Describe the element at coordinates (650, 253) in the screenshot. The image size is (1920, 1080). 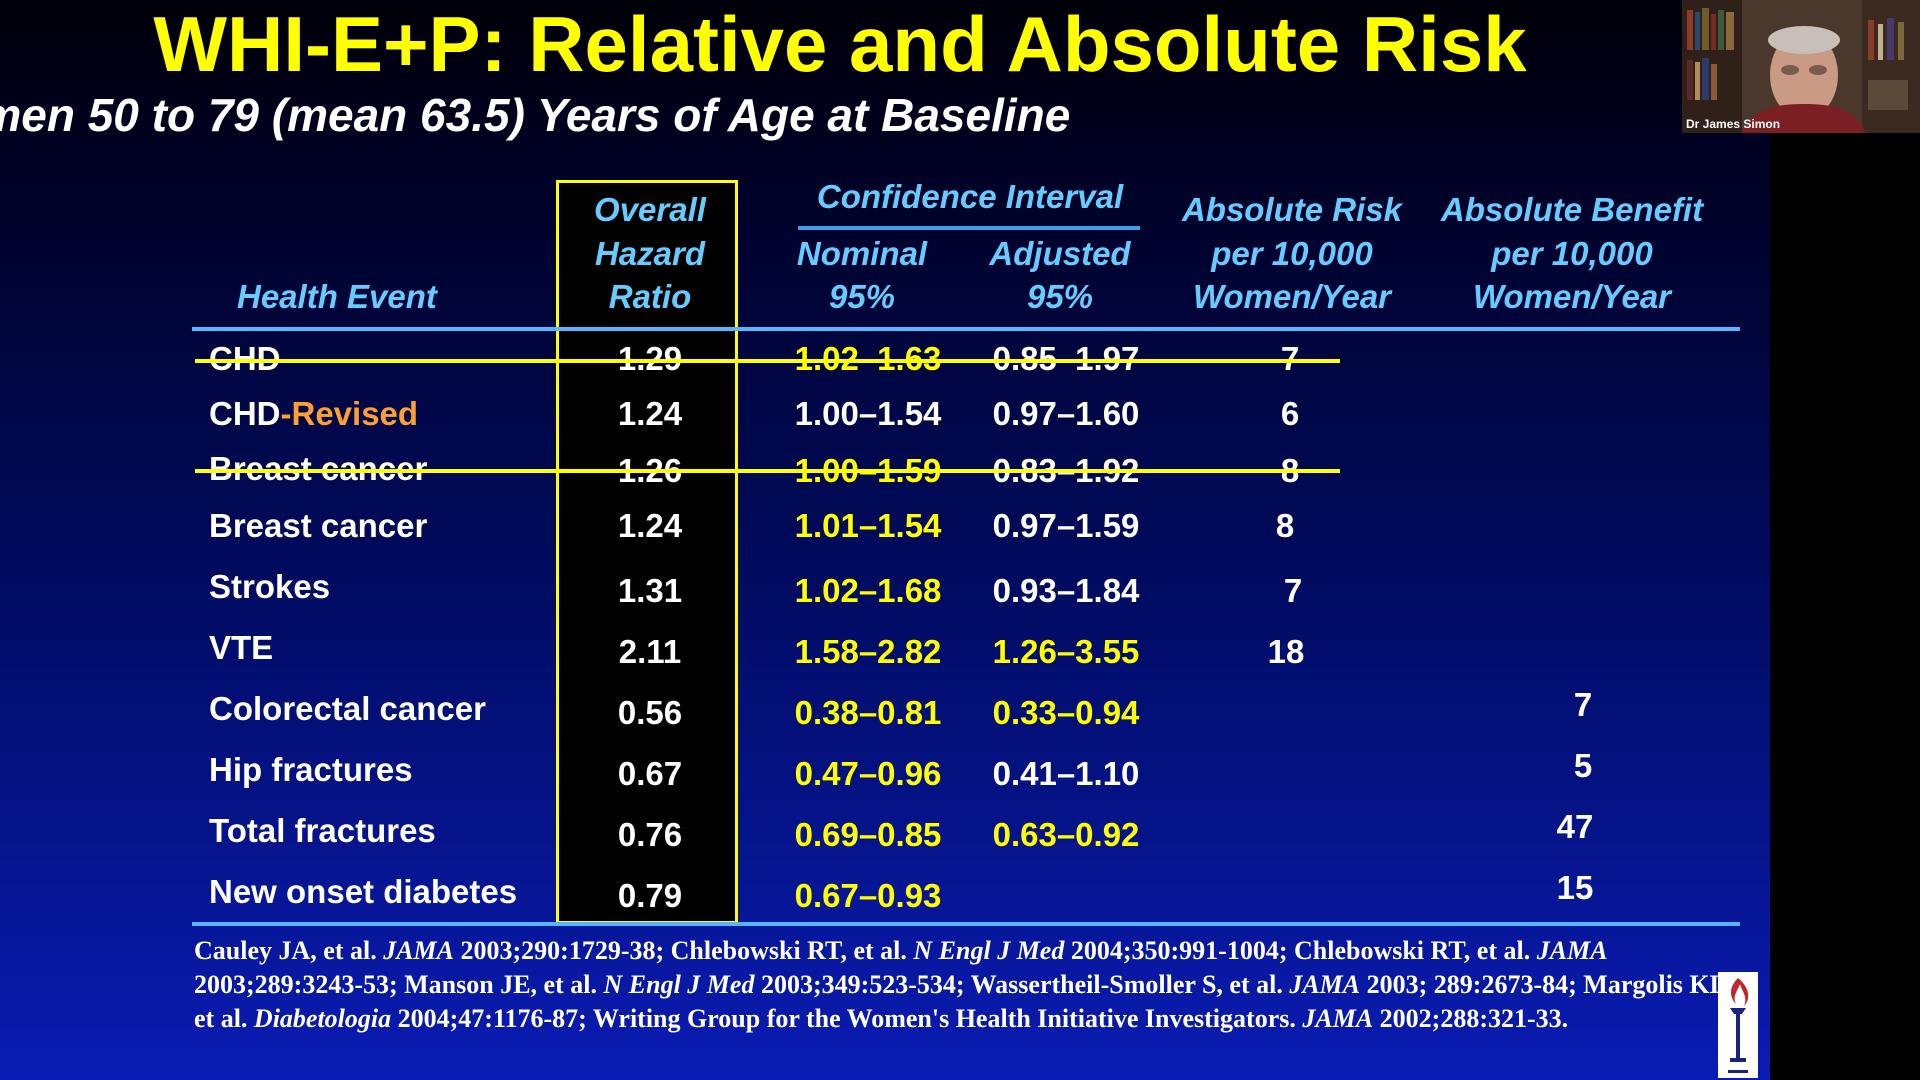
I see `header-hazard: Hazard` at that location.